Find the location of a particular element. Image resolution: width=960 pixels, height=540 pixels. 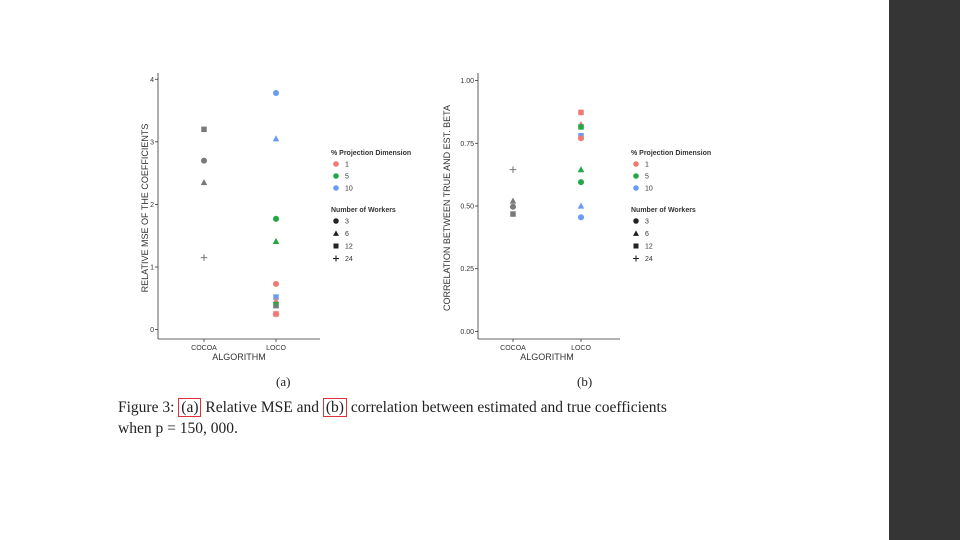

legend-shape-label-a-0: 3 is located at coordinates (347, 222).